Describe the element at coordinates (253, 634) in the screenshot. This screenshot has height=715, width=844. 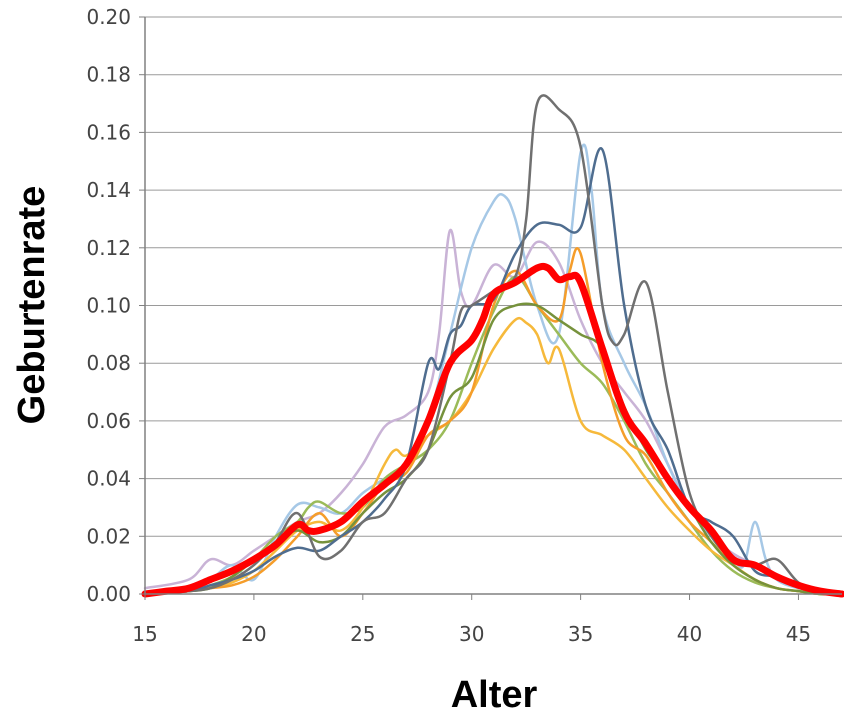
I see `x-tick-label: 20` at that location.